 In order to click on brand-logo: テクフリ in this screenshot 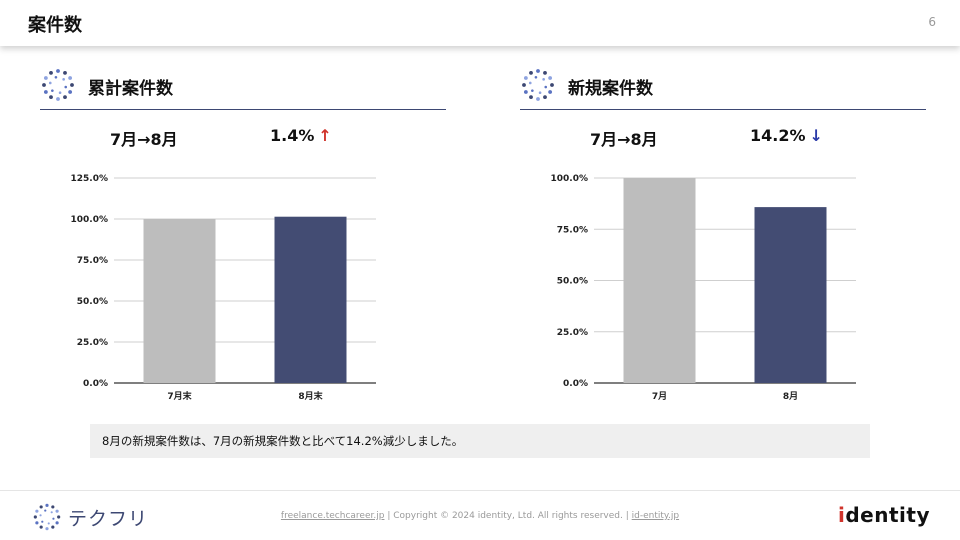, I will do `click(90, 517)`.